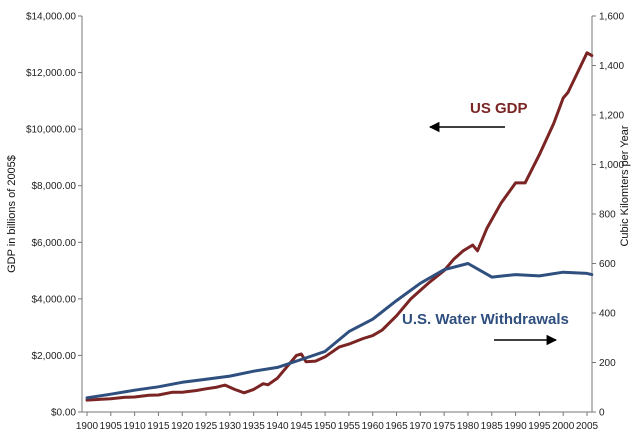  Describe the element at coordinates (587, 426) in the screenshot. I see `x-tick-label: 2005` at that location.